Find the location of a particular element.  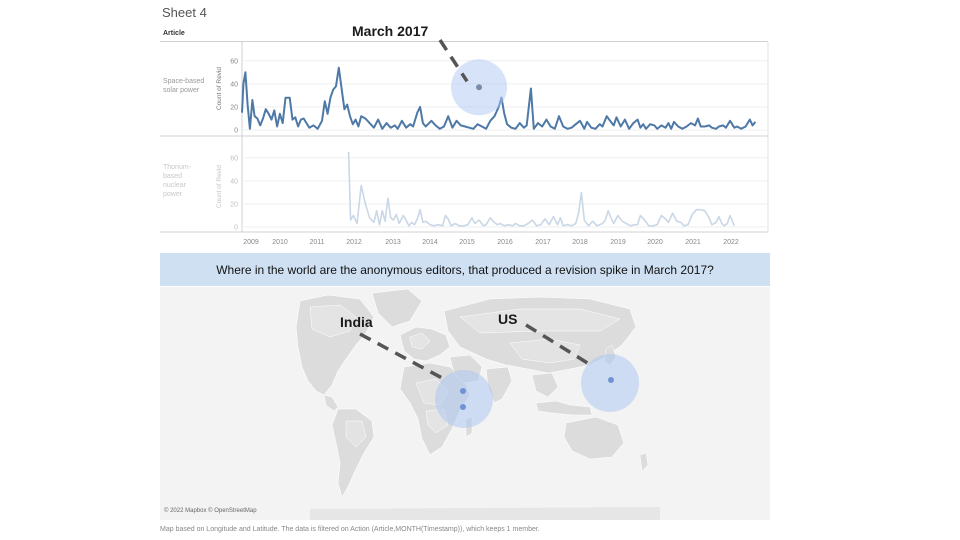

x-tick-label: 2016 is located at coordinates (505, 242).